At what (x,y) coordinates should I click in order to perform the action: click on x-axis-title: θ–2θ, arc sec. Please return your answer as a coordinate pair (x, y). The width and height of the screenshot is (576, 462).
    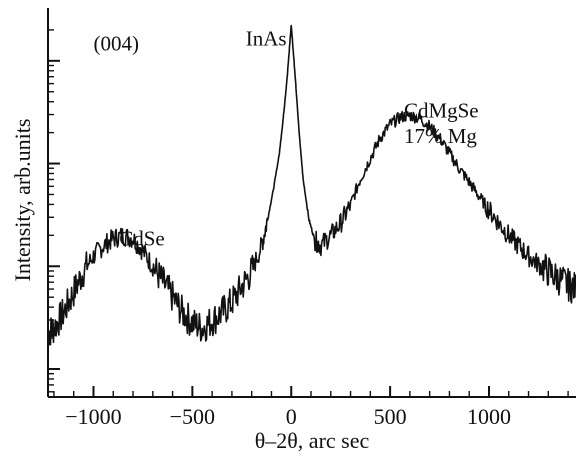
    Looking at the image, I should click on (312, 440).